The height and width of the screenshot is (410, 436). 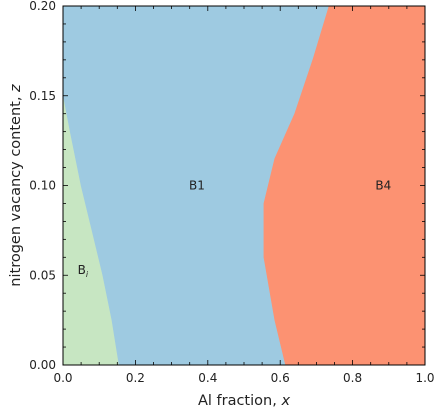 I want to click on y-axis-label: nitrogen vacancy content, z, so click(x=16, y=185).